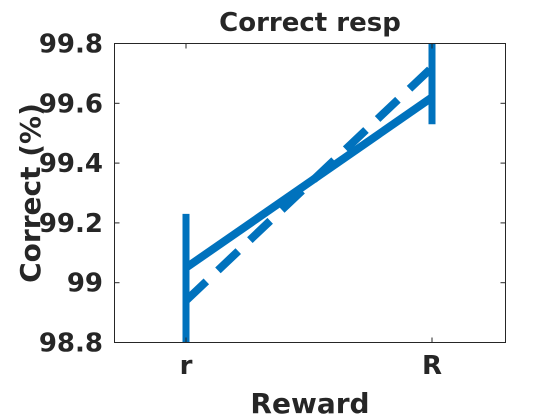  What do you see at coordinates (309, 403) in the screenshot?
I see `x-axis-label: Reward` at bounding box center [309, 403].